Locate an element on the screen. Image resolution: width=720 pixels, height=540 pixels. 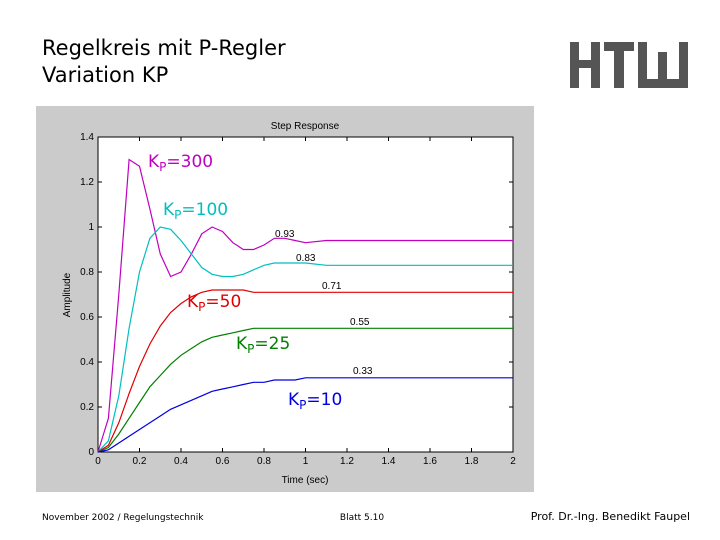
series-annotation: KP=10 is located at coordinates (315, 401).